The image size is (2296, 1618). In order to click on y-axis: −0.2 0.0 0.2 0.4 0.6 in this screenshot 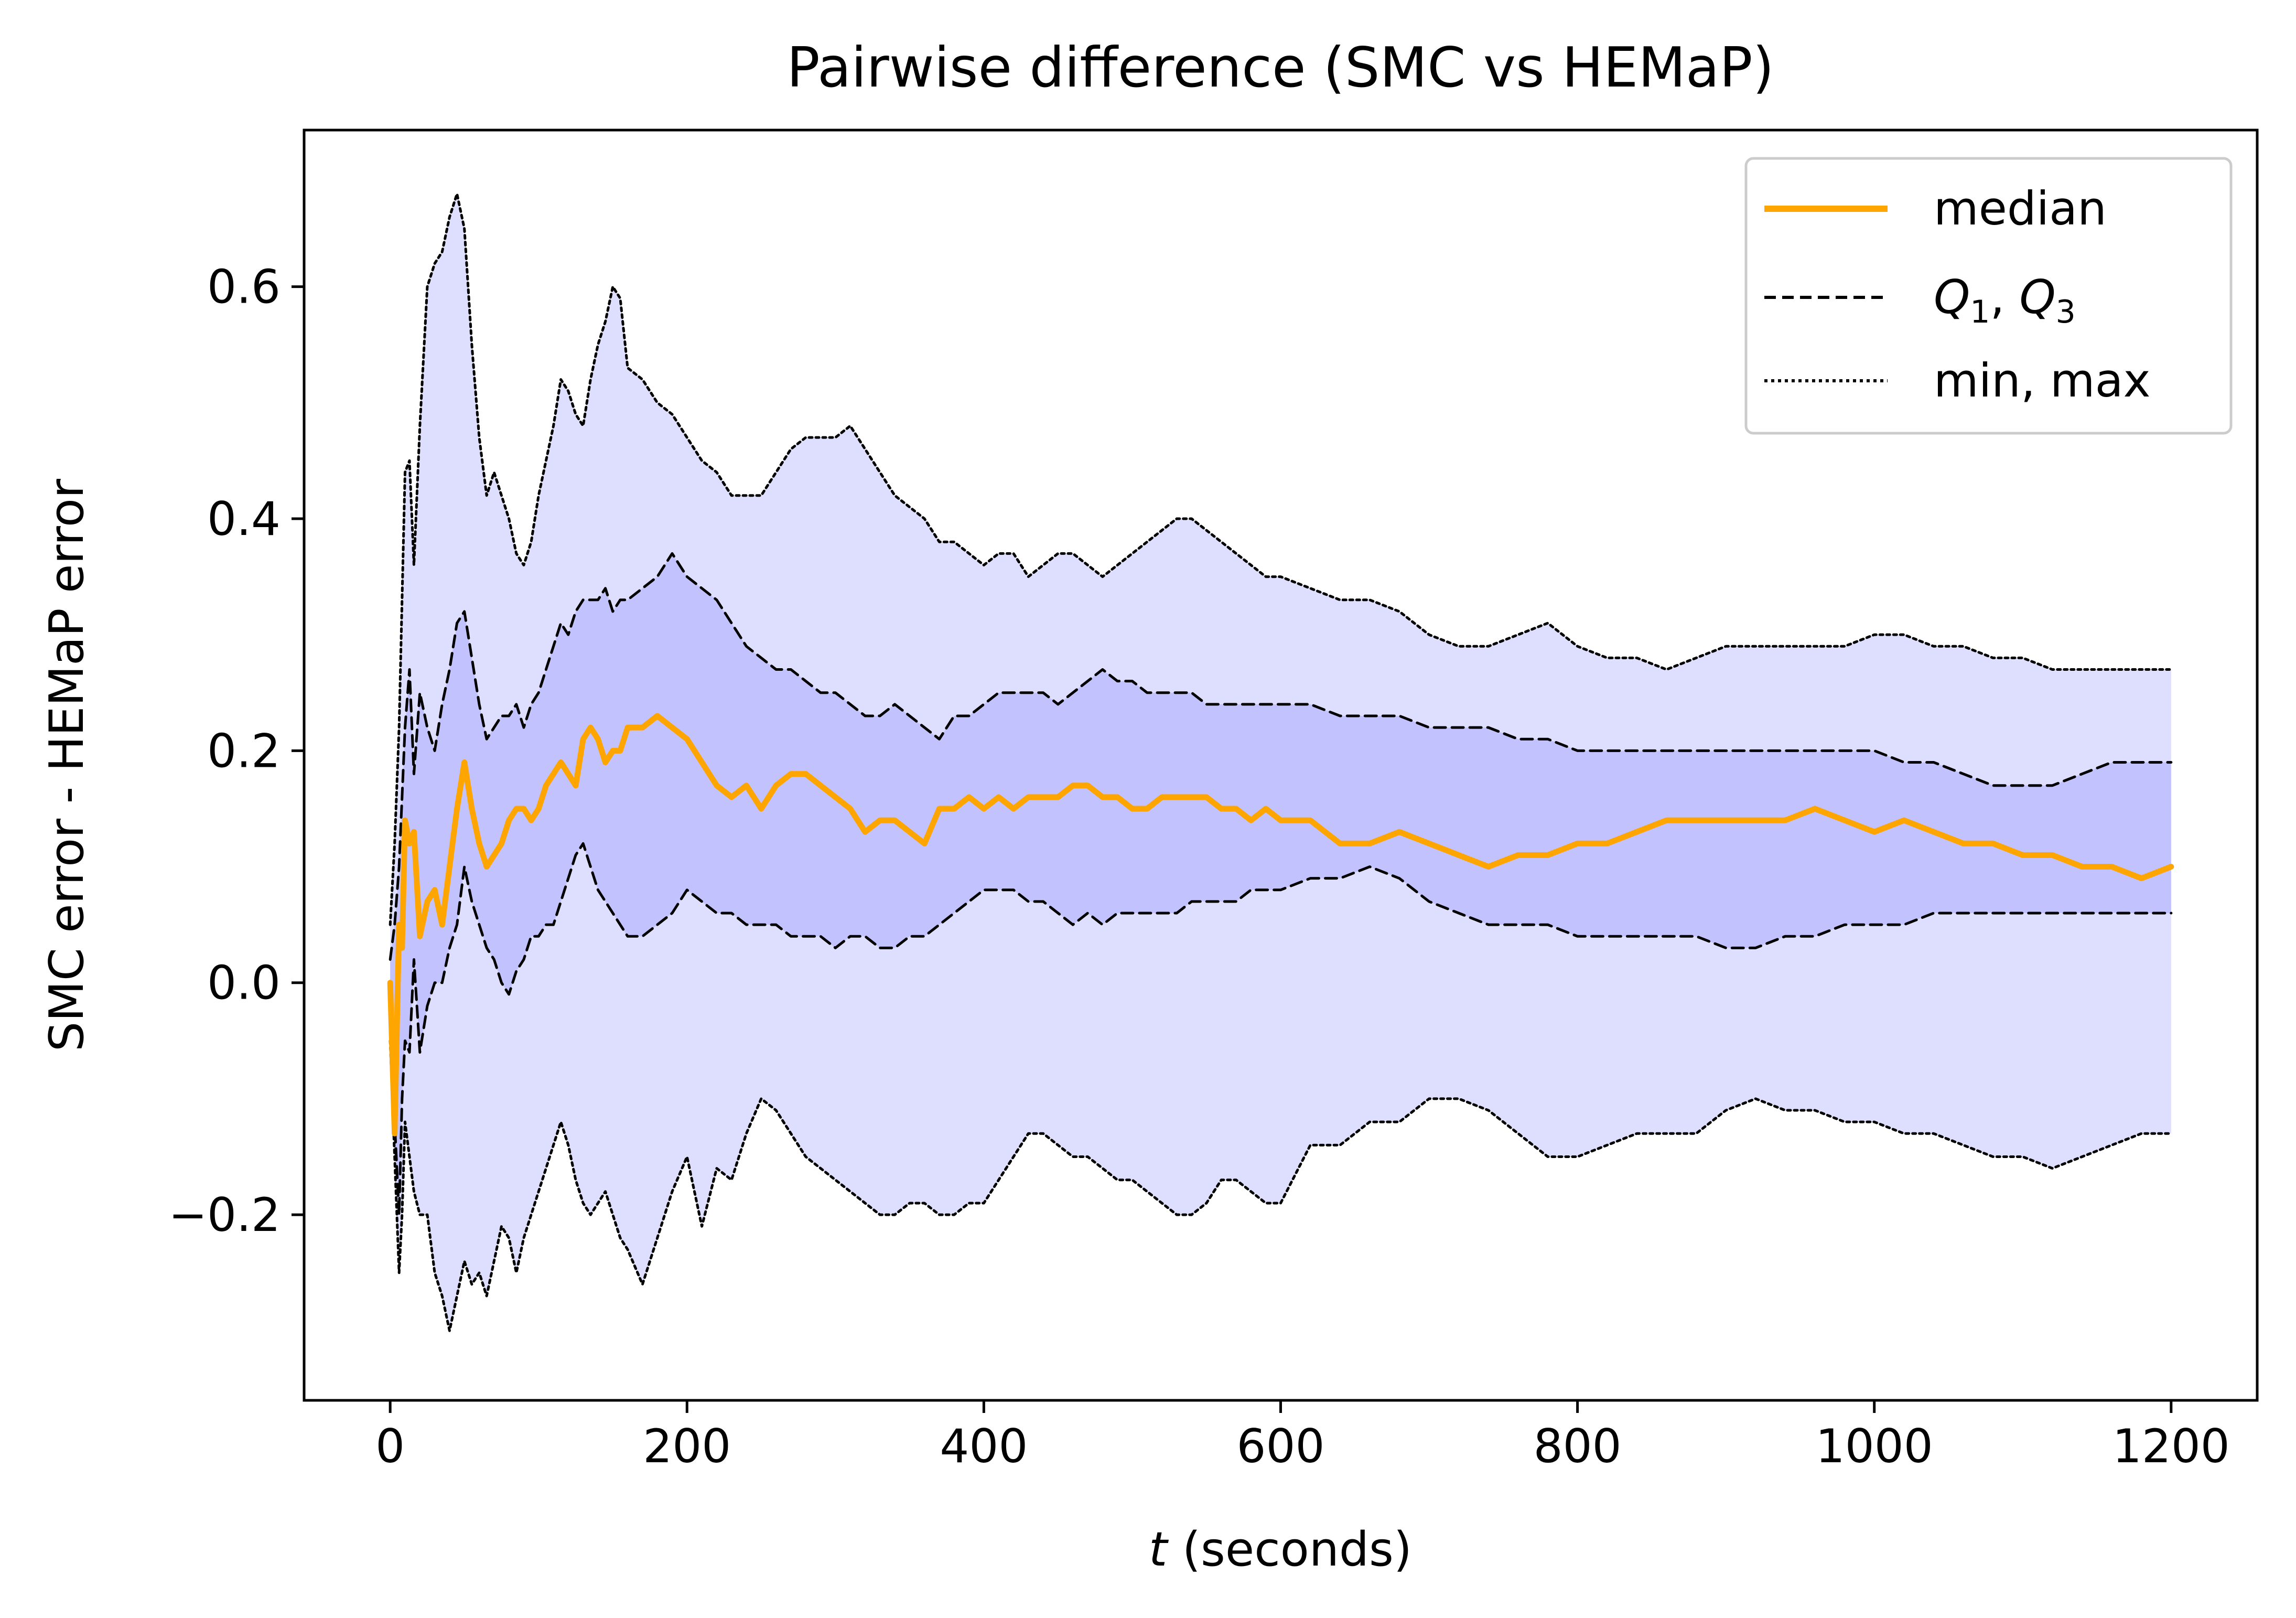, I will do `click(236, 751)`.